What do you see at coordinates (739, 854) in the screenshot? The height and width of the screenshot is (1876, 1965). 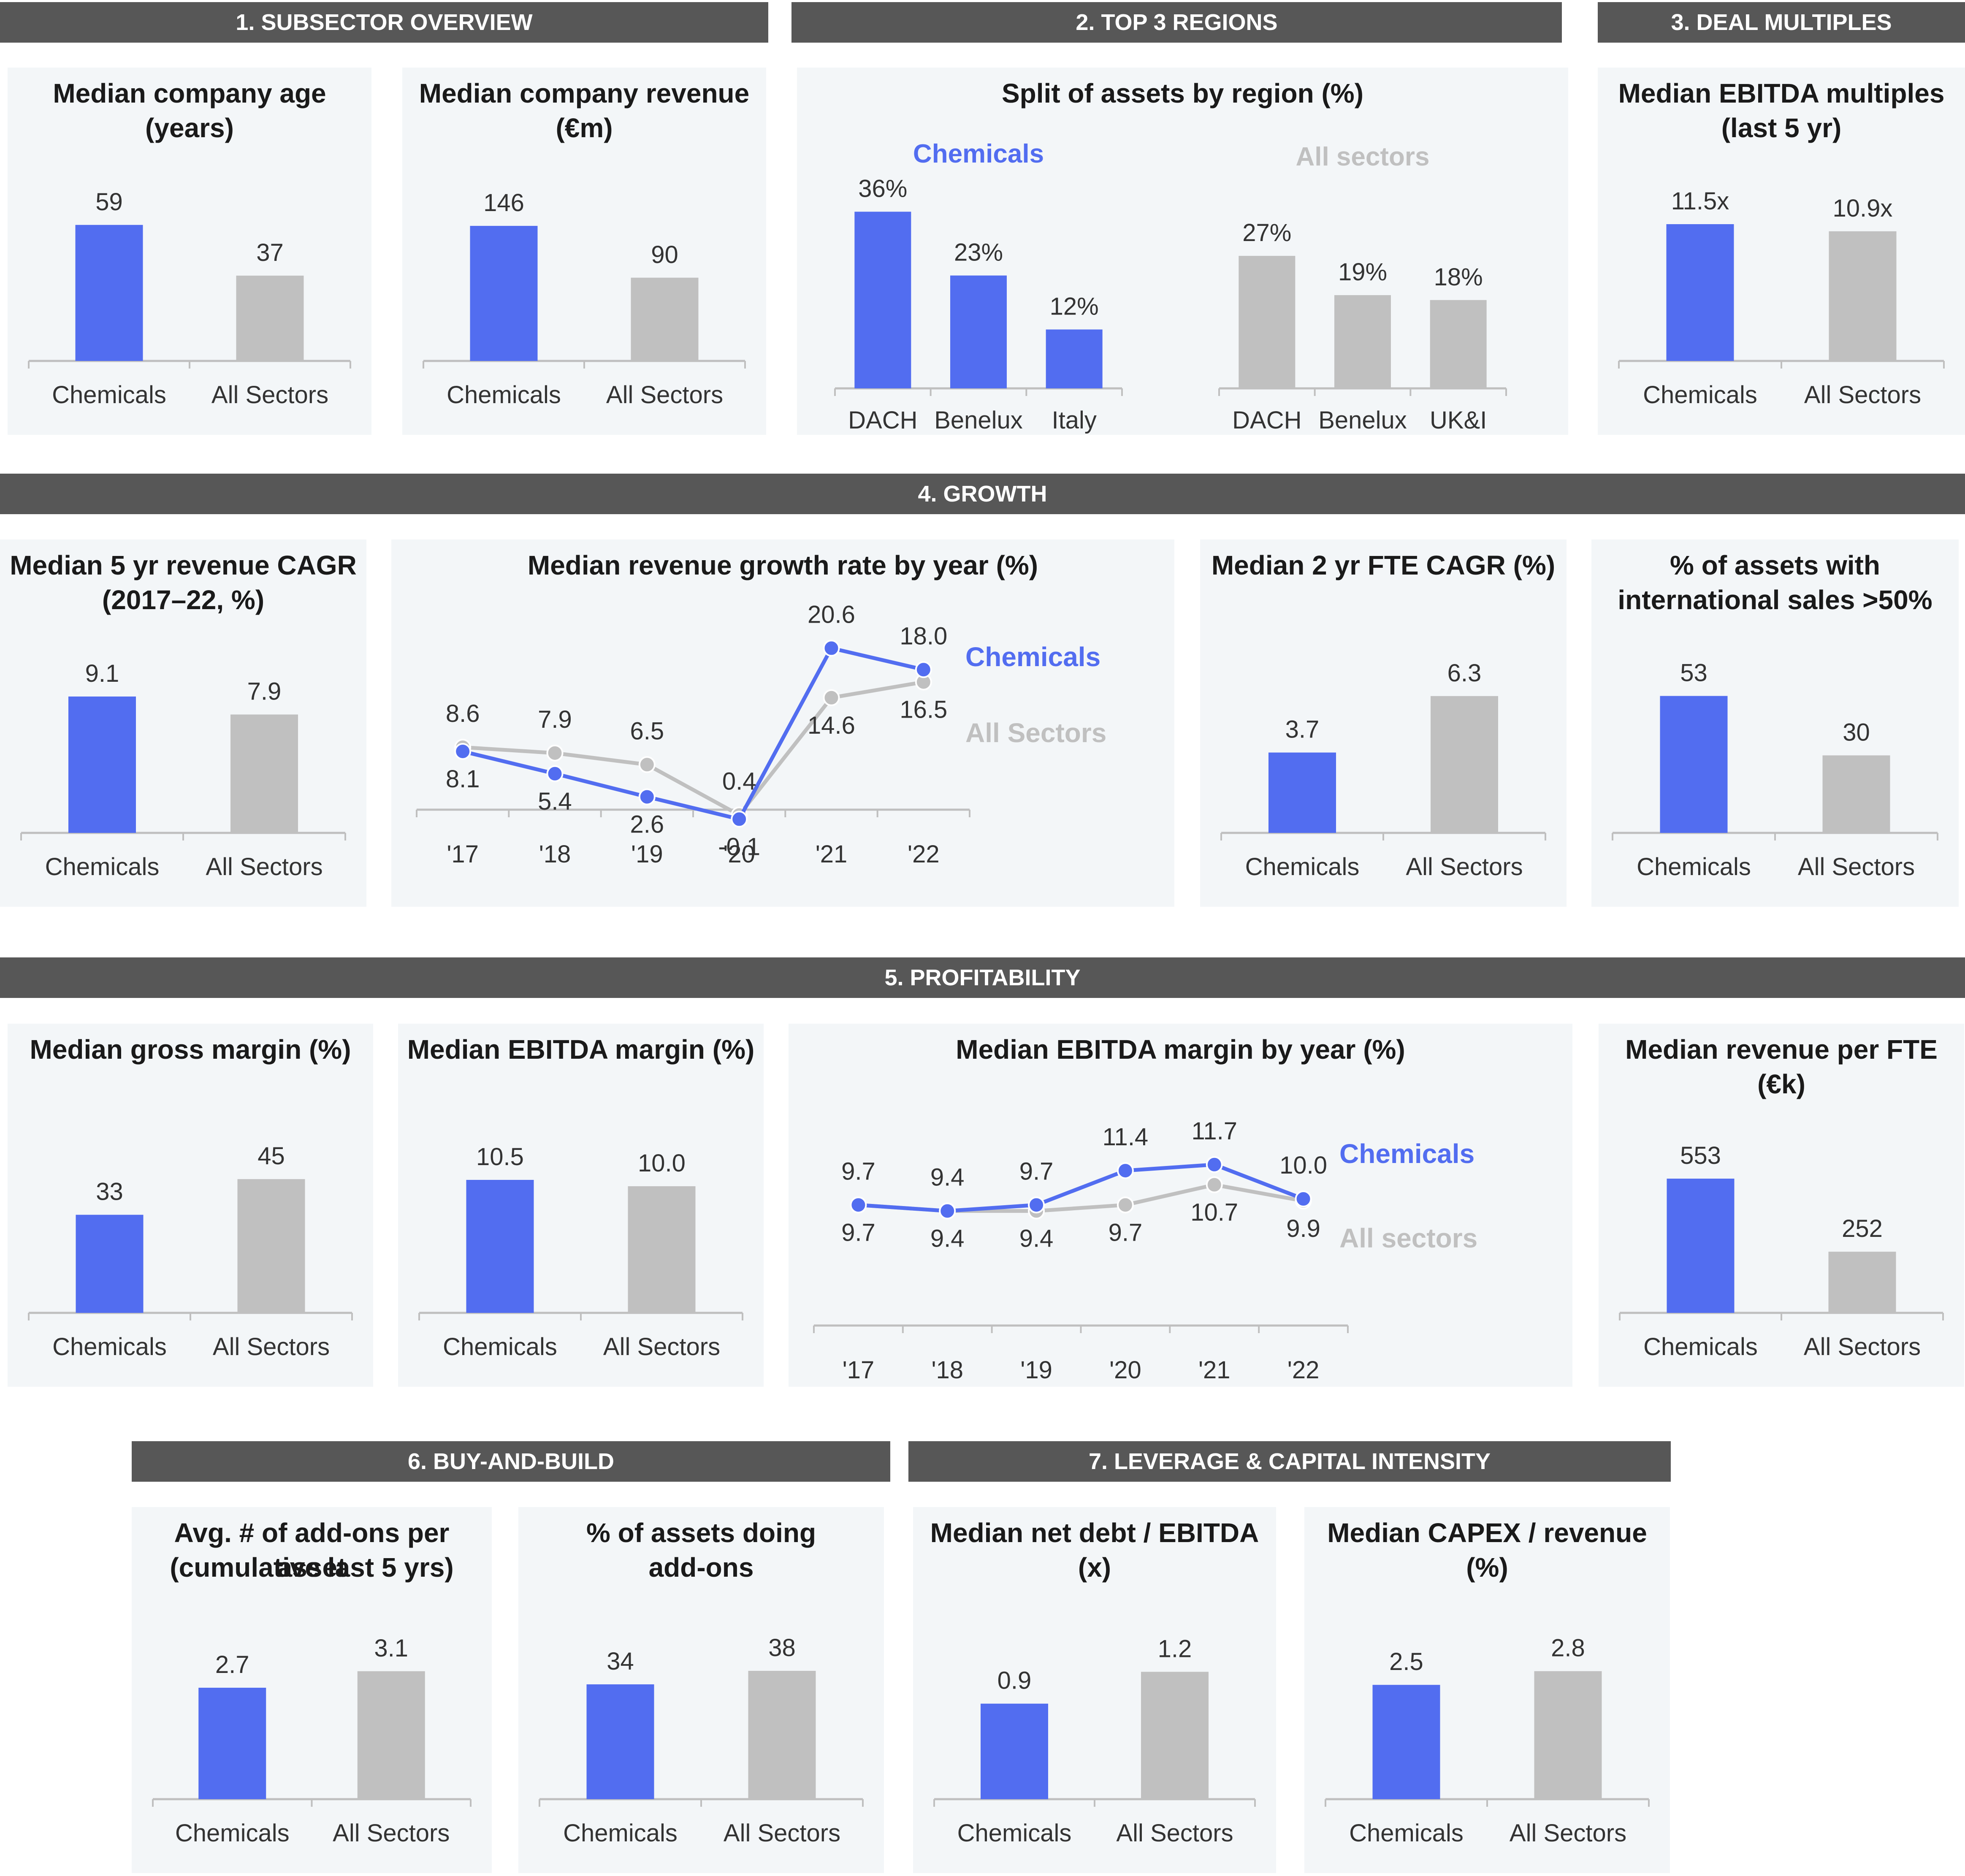 I see `x-tick-label: '20` at bounding box center [739, 854].